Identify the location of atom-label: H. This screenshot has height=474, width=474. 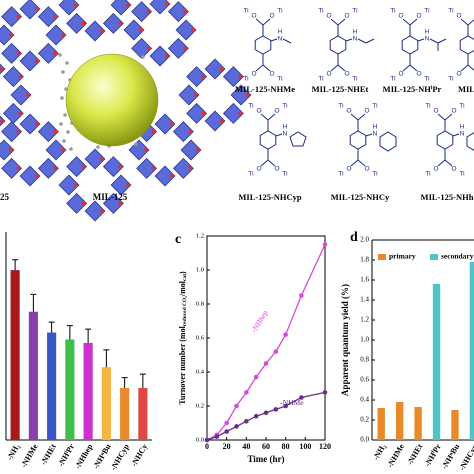
(280, 32).